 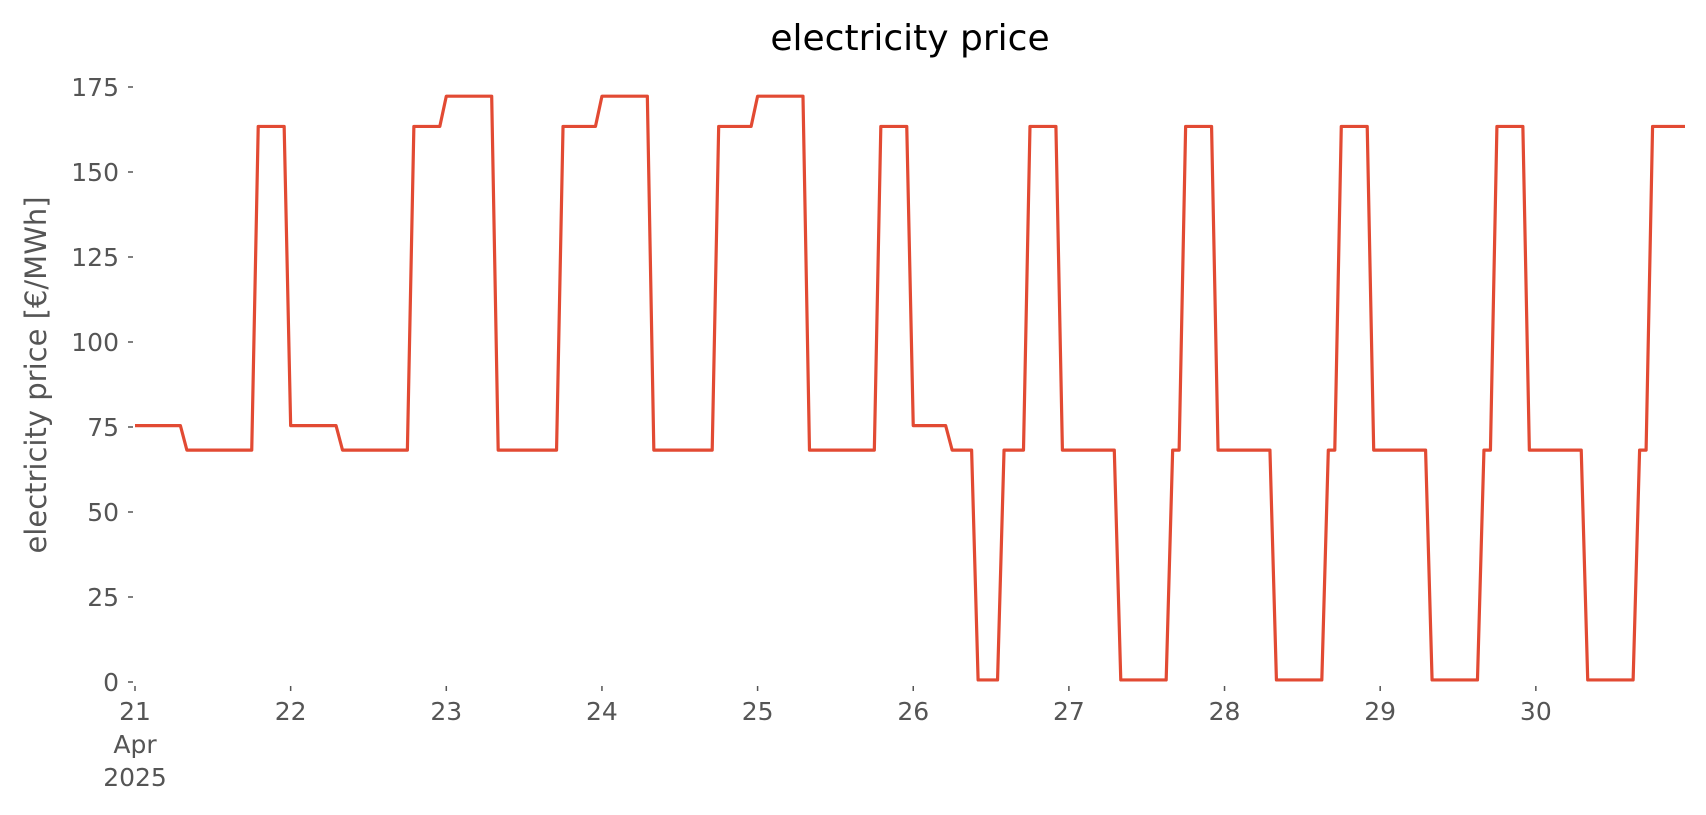 What do you see at coordinates (1380, 711) in the screenshot?
I see `x-tick-label: 29` at bounding box center [1380, 711].